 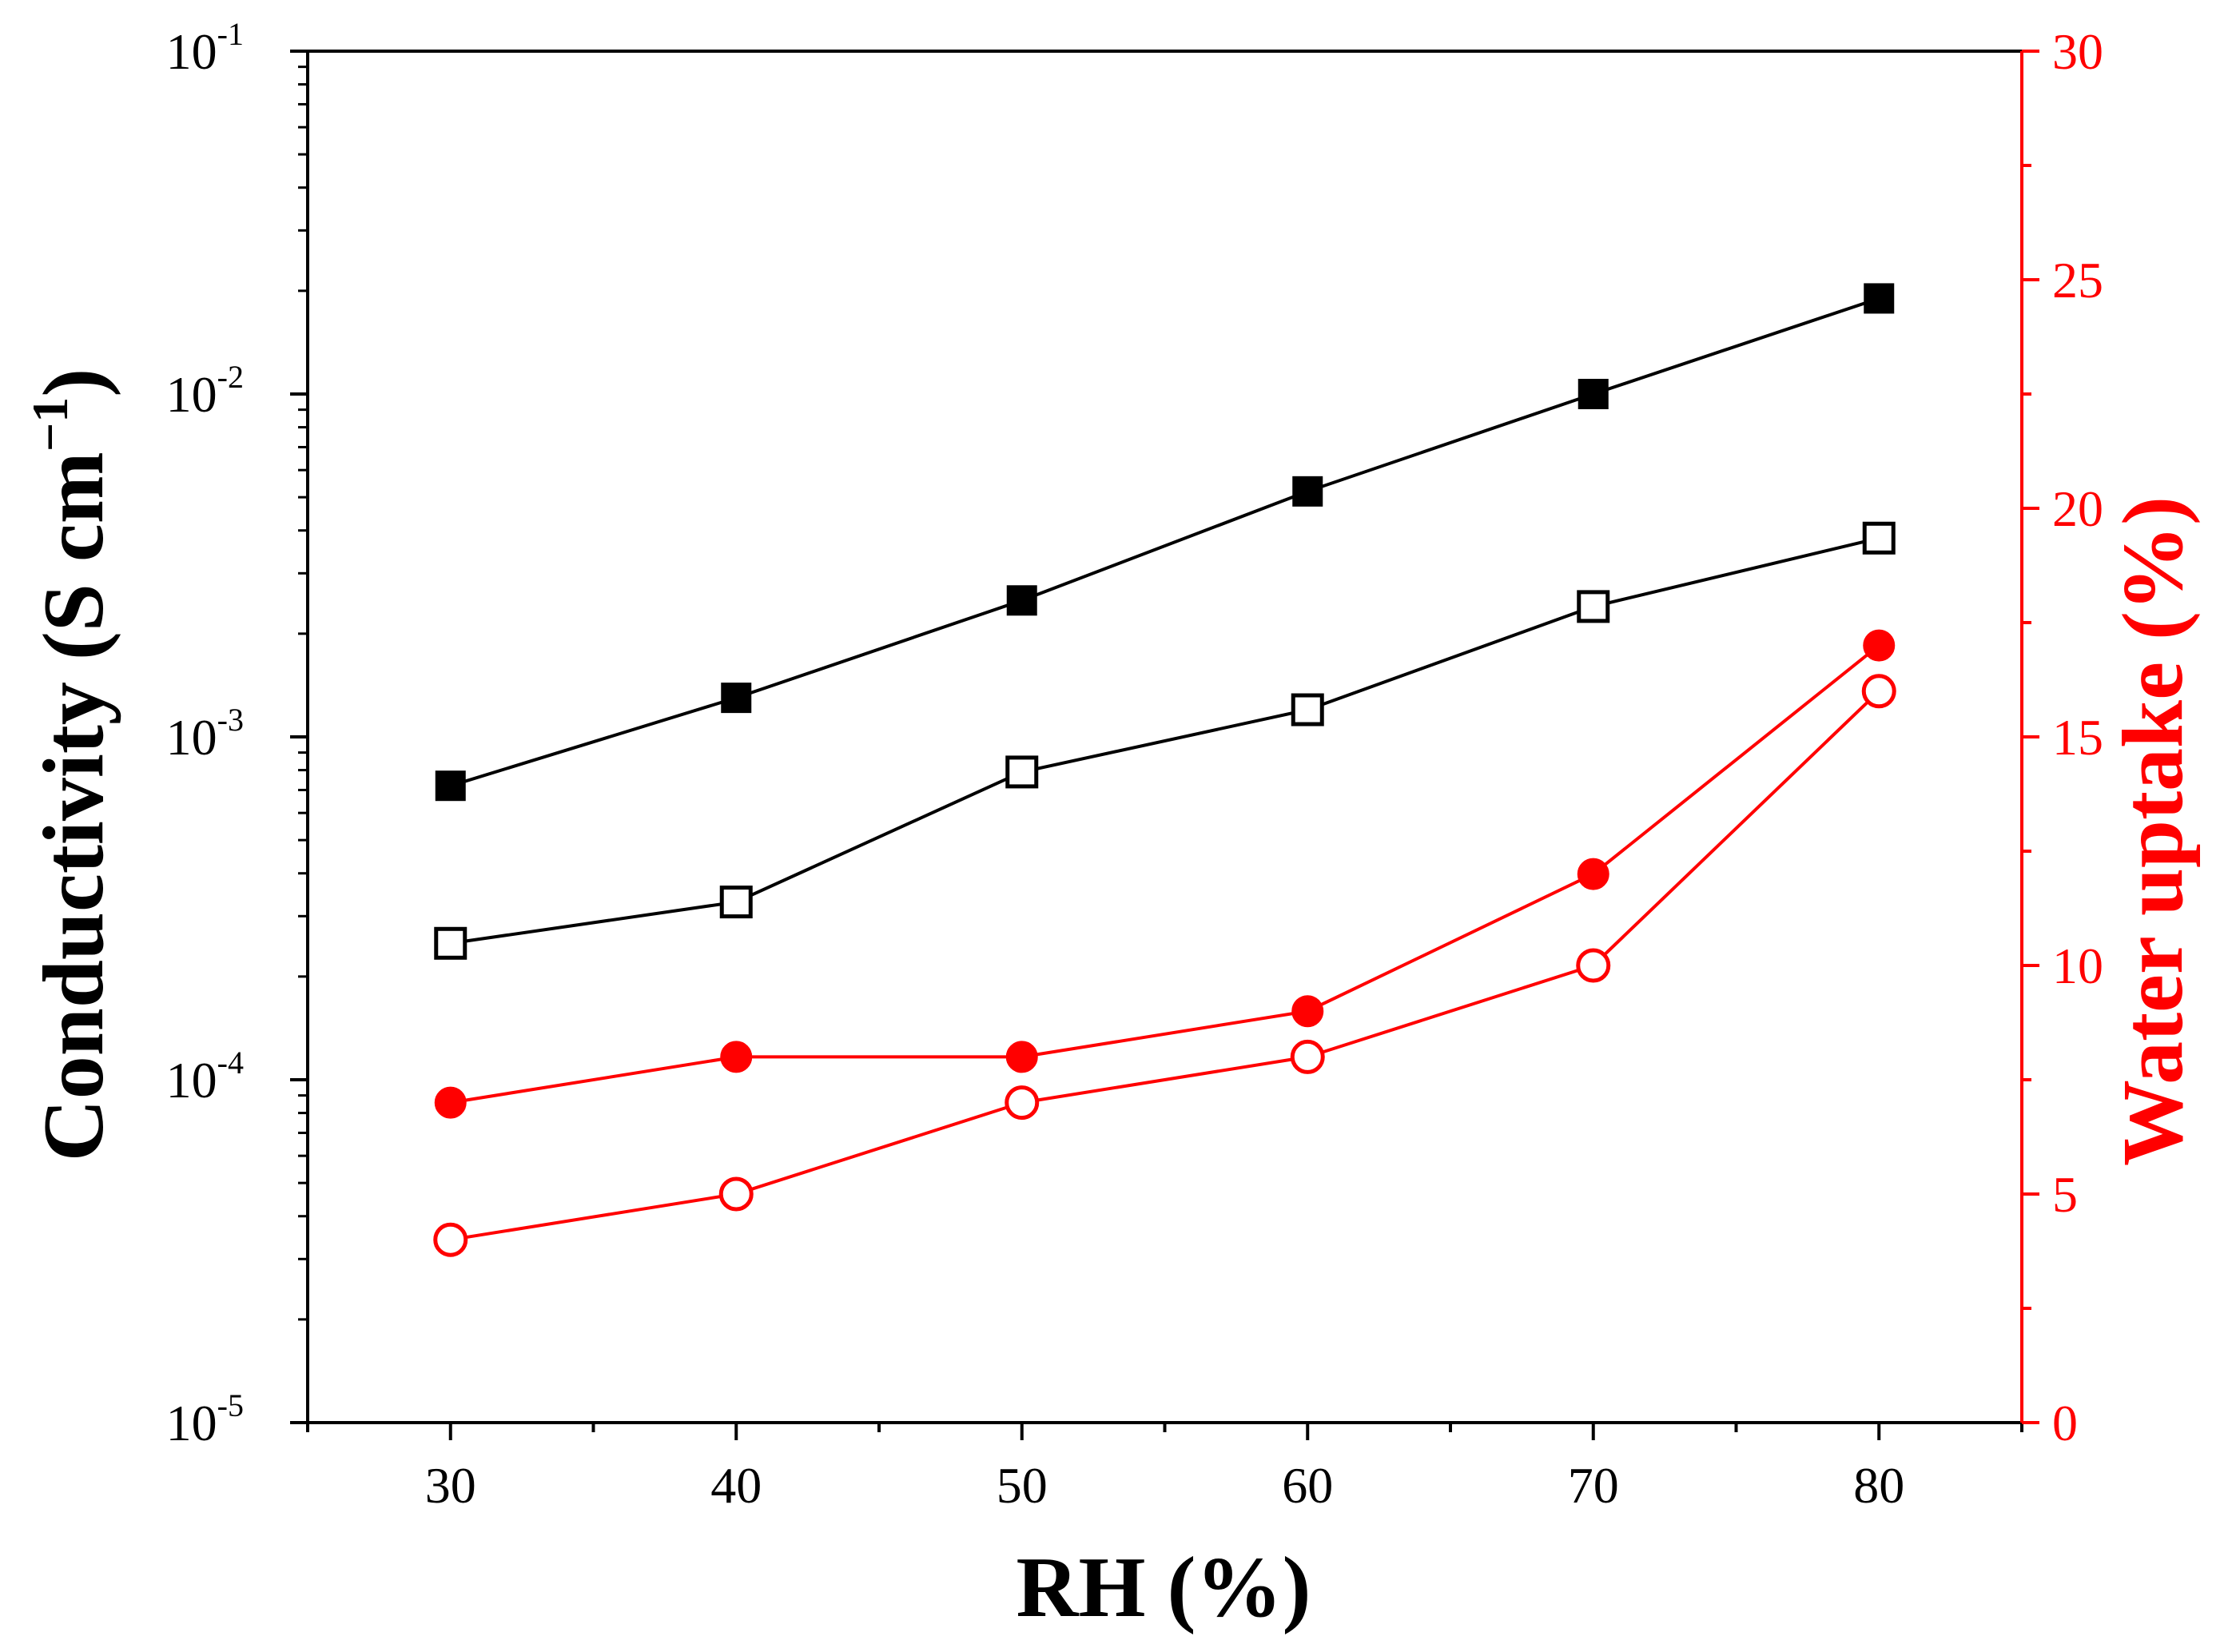 I want to click on y-right-tick-label: 30, so click(x=2077, y=51).